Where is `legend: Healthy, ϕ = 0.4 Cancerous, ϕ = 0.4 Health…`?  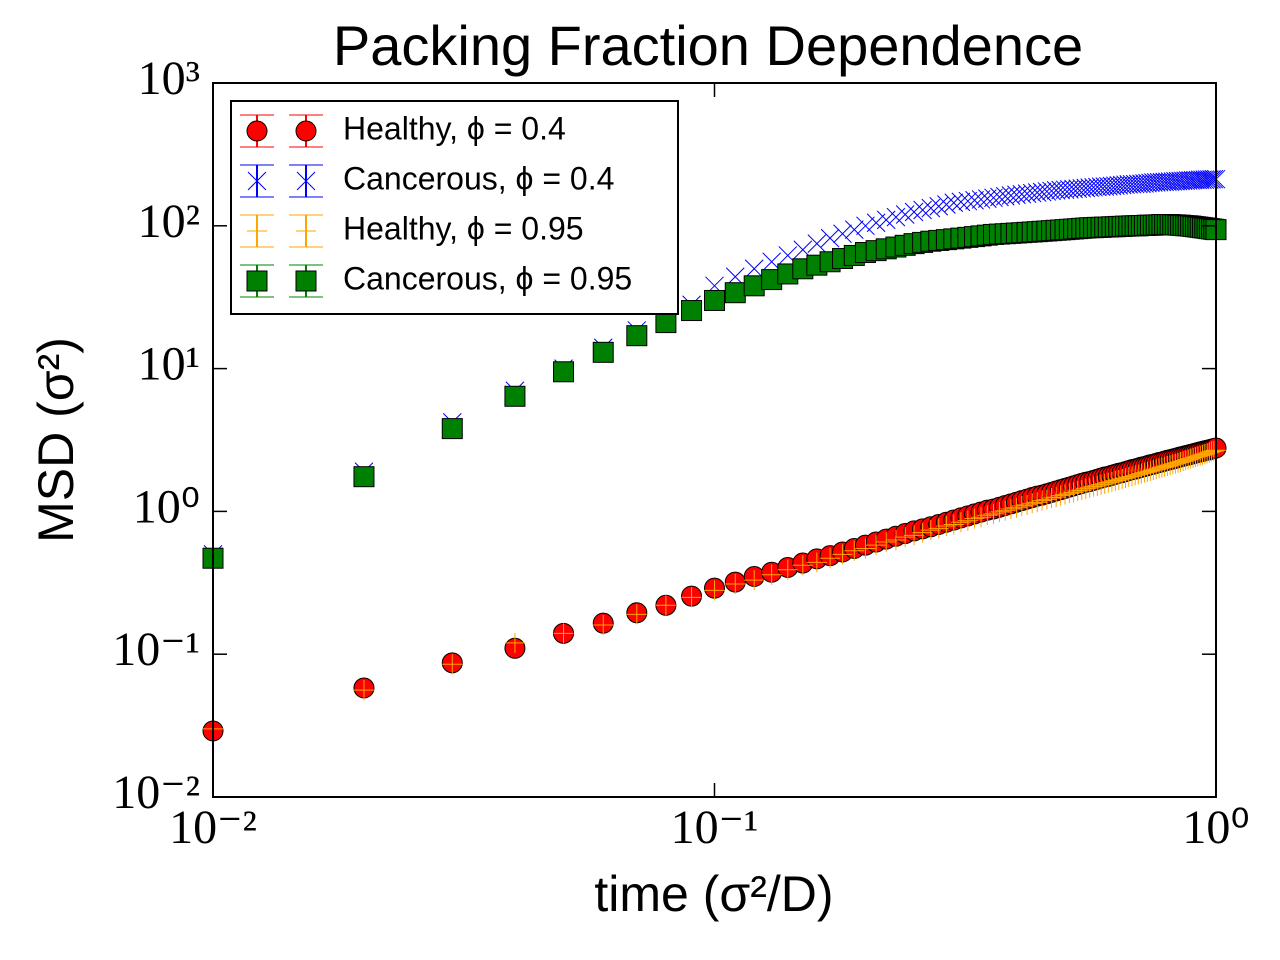 legend: Healthy, ϕ = 0.4 Cancerous, ϕ = 0.4 Health… is located at coordinates (454, 207).